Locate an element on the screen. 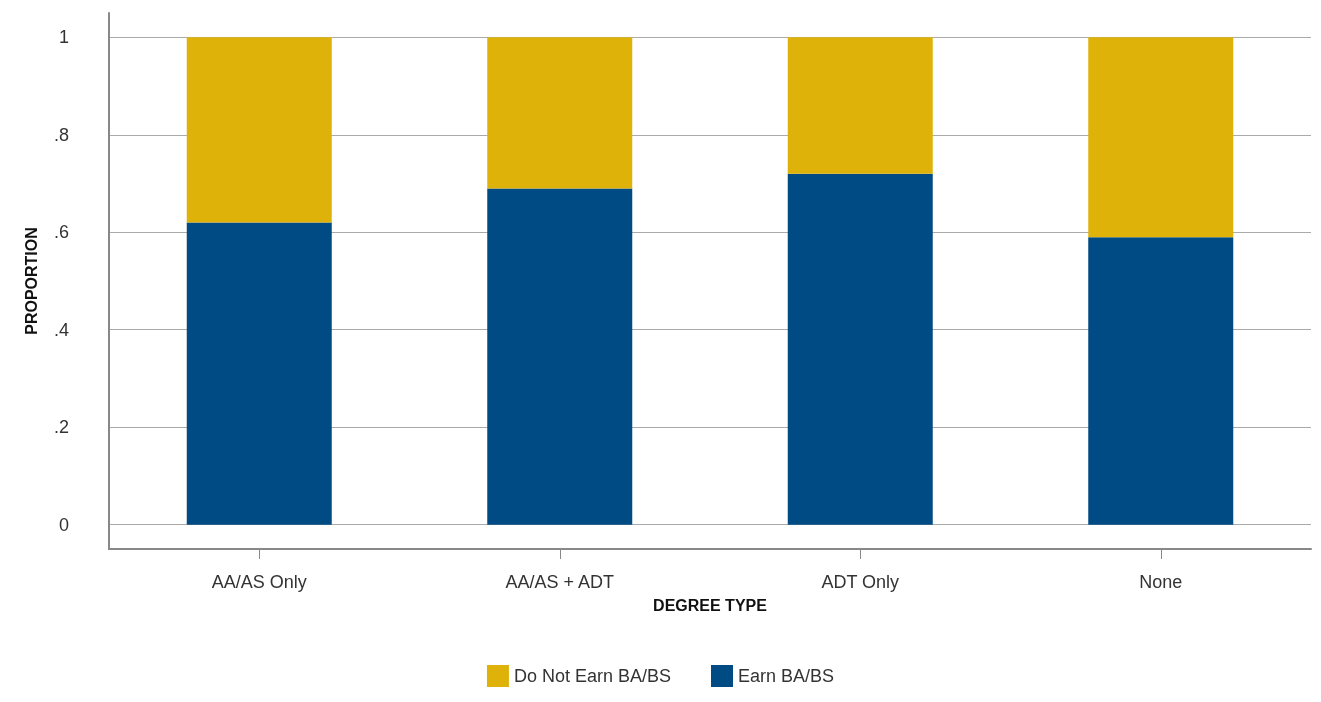  y-tick-label: .8 is located at coordinates (61, 134).